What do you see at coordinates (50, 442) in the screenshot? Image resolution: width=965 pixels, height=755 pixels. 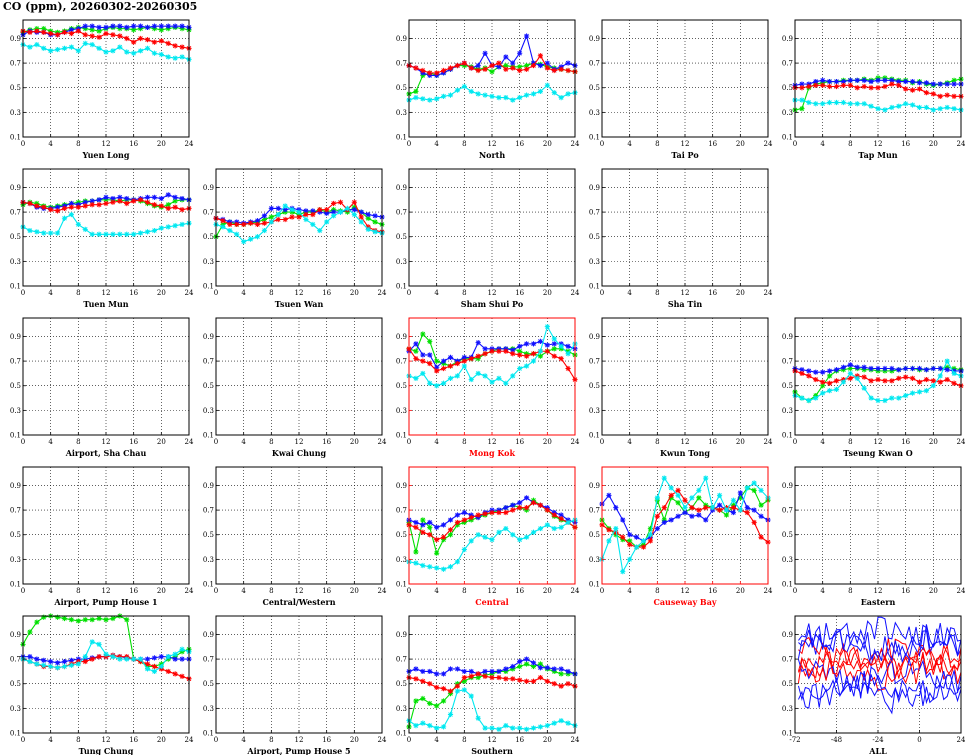 I see `x-tick-label: 4` at bounding box center [50, 442].